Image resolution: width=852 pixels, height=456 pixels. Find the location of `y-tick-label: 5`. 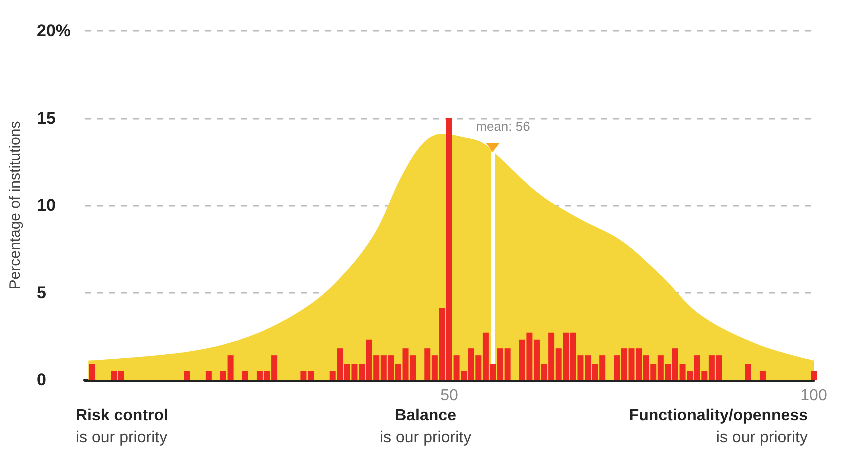

y-tick-label: 5 is located at coordinates (41, 292).